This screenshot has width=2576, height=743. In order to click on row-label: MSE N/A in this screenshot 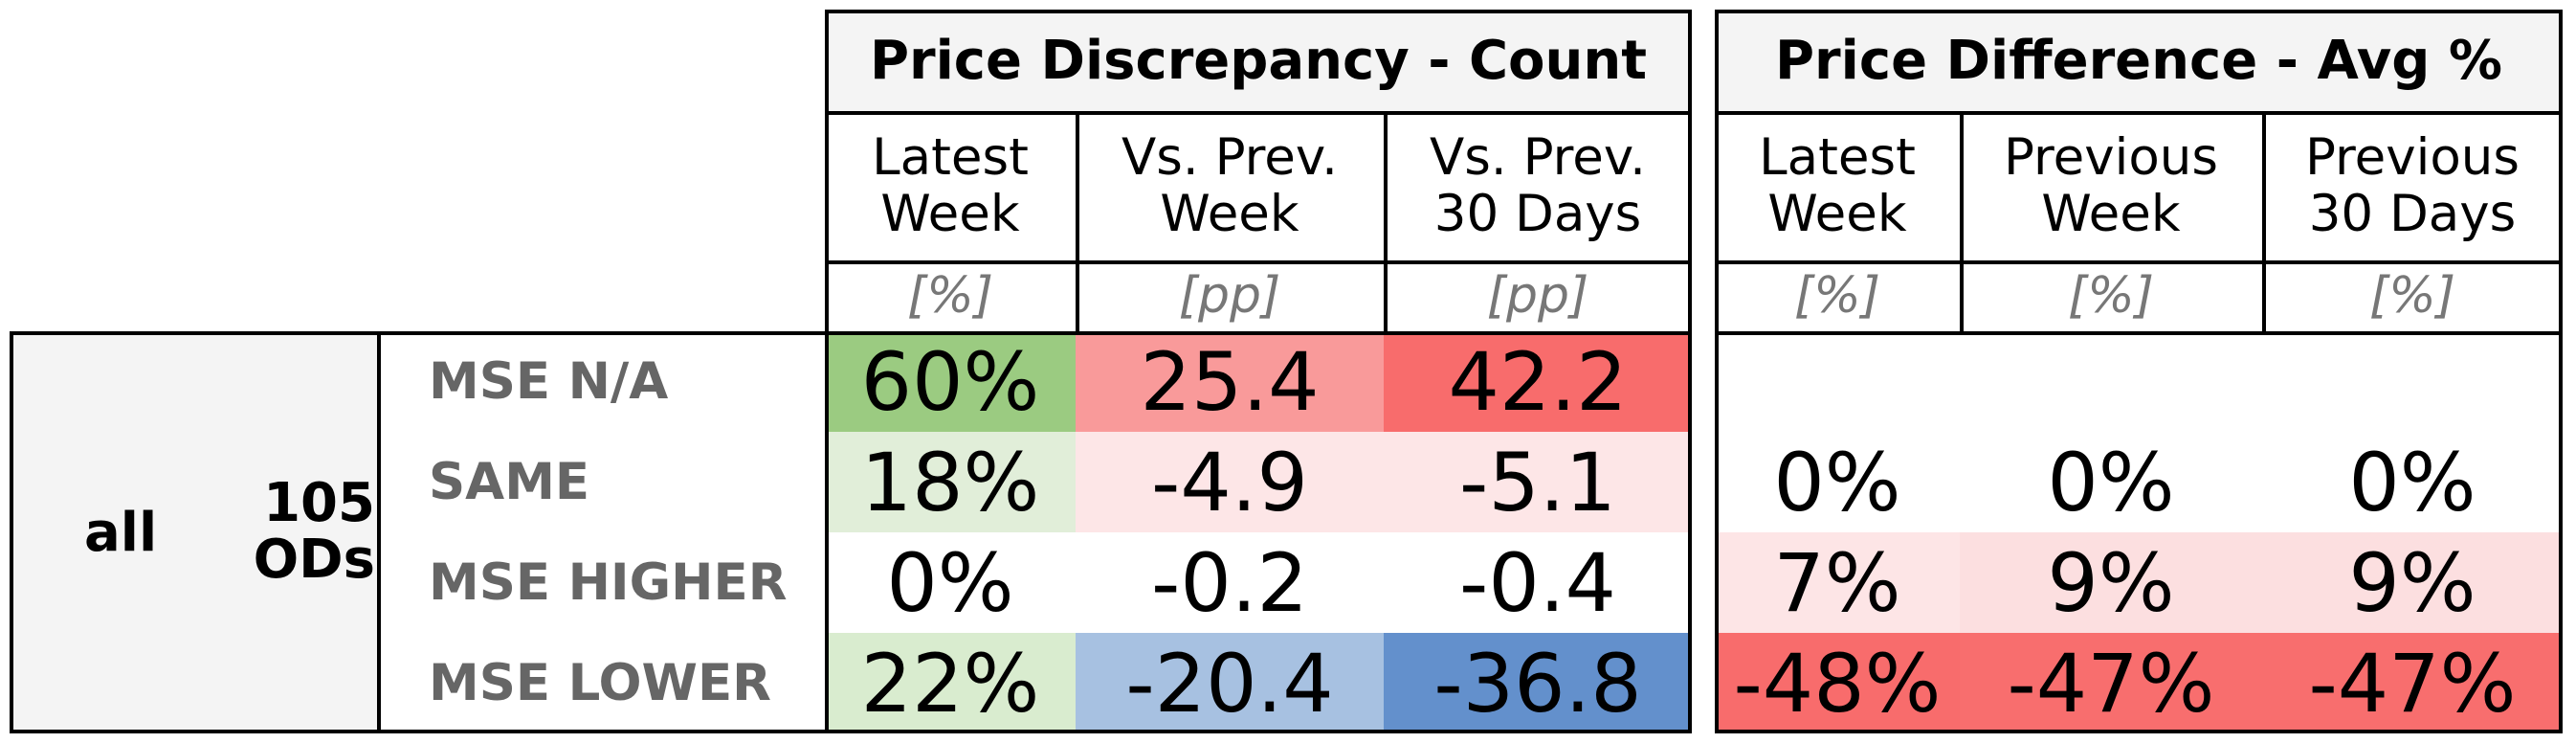, I will do `click(549, 381)`.